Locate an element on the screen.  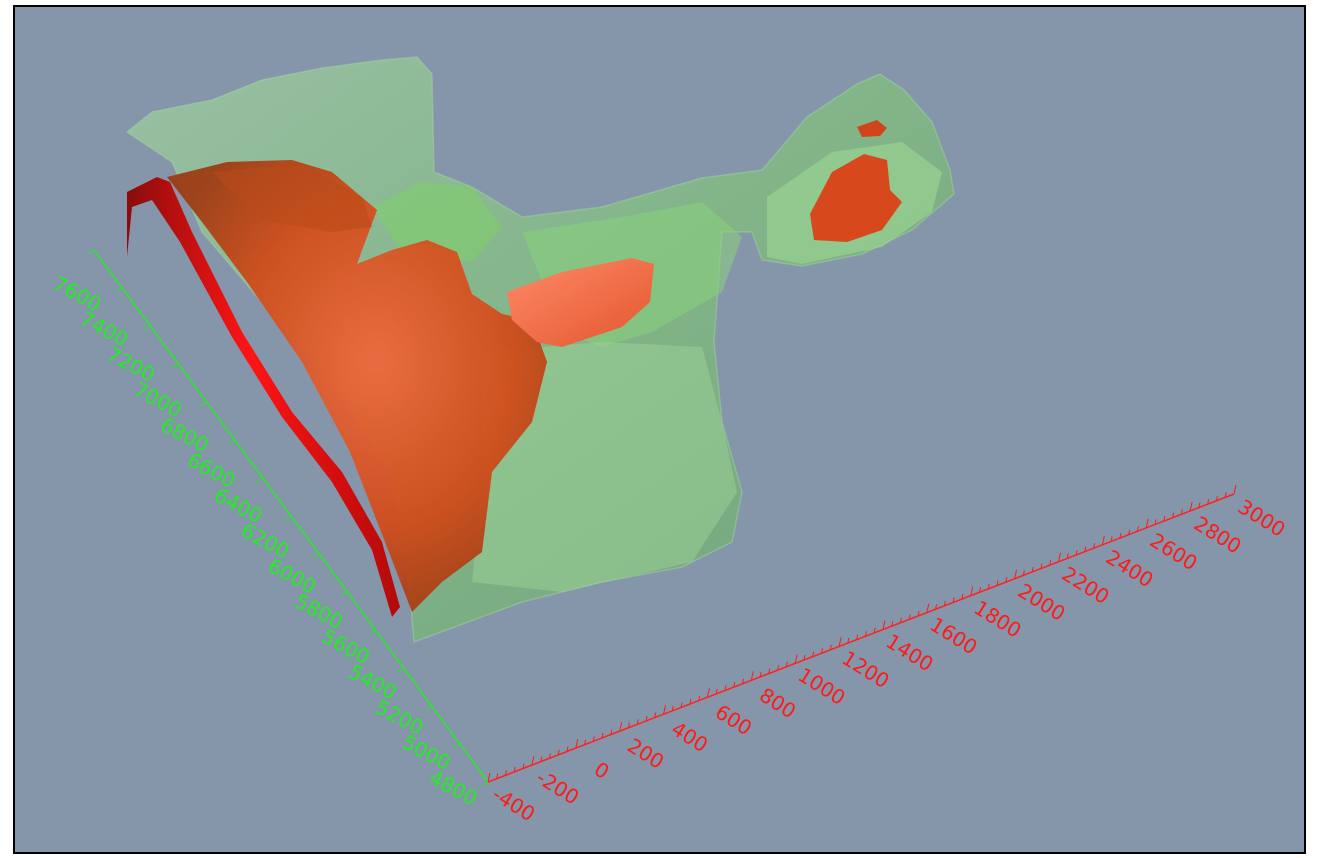
left-axis-tick-label: 6200 is located at coordinates (265, 540).